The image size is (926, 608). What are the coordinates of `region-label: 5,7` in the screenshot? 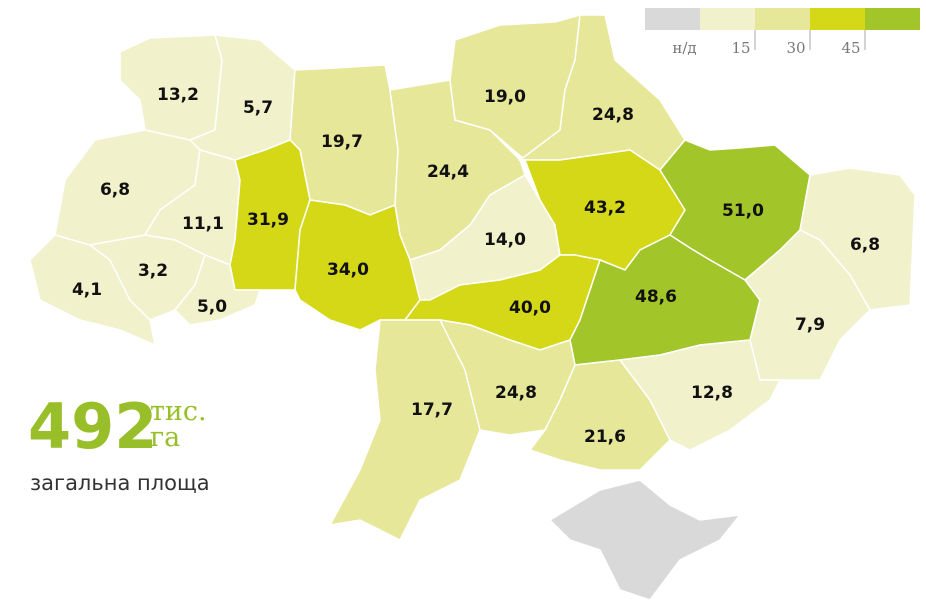 It's located at (258, 108).